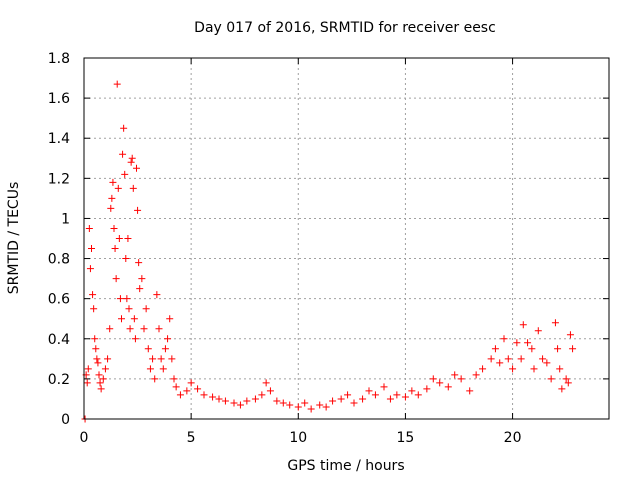 The width and height of the screenshot is (640, 480). Describe the element at coordinates (59, 179) in the screenshot. I see `y-tick-label: 1.2` at that location.